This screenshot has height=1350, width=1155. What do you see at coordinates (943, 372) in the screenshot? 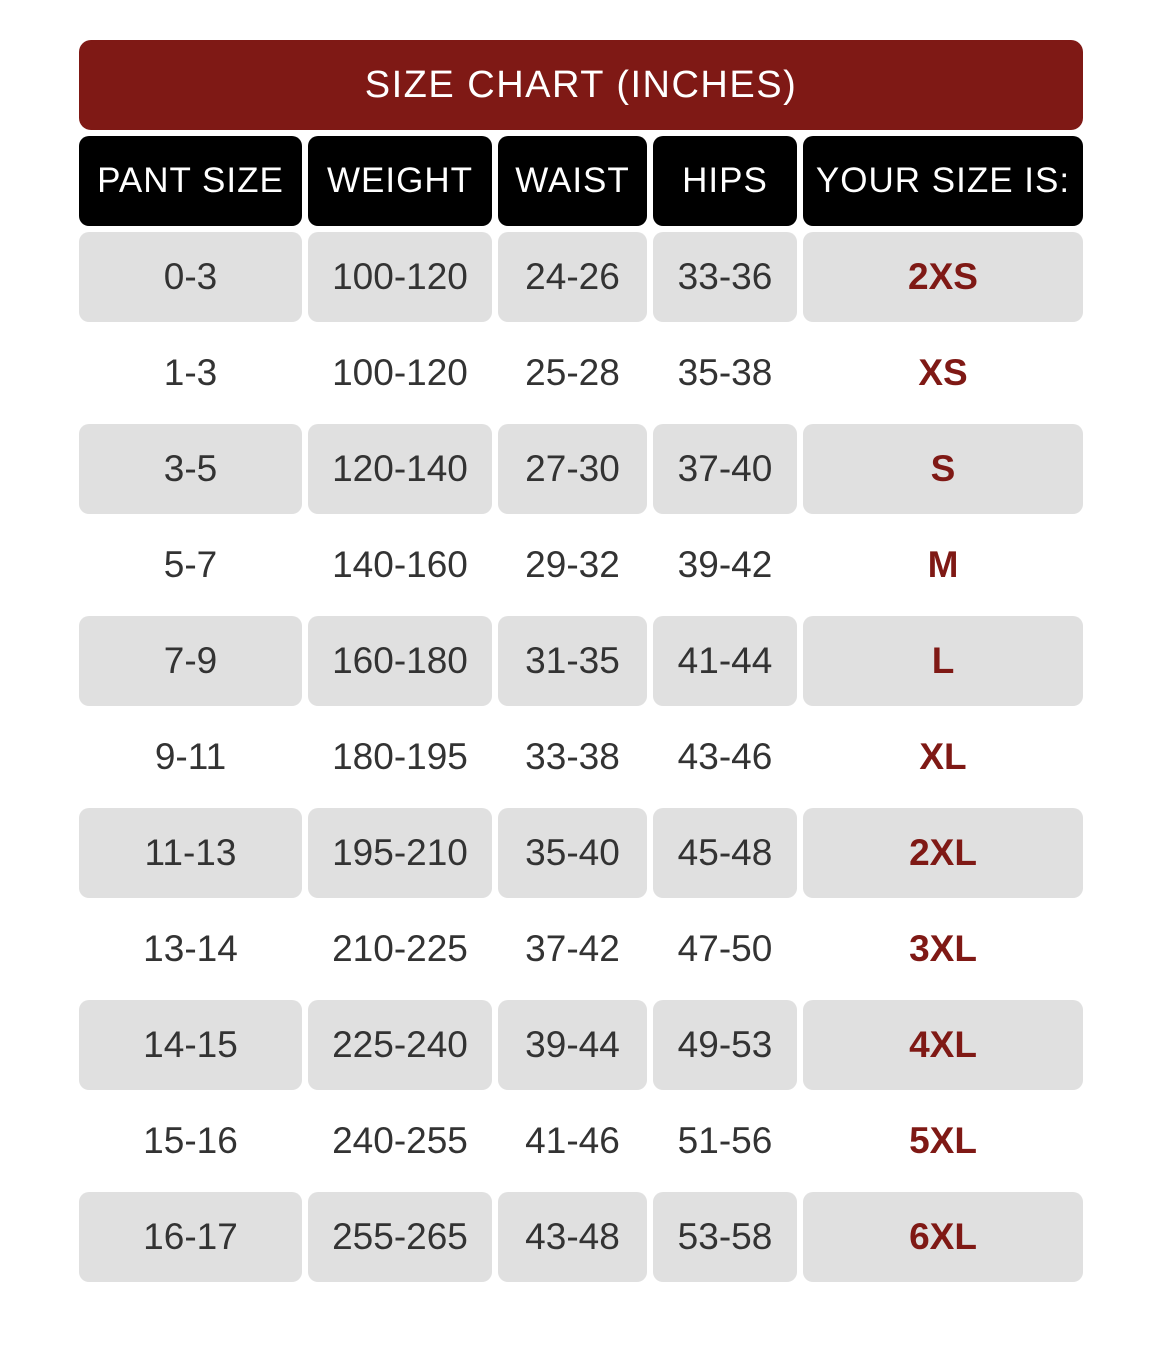
I see `cell-size: XS` at bounding box center [943, 372].